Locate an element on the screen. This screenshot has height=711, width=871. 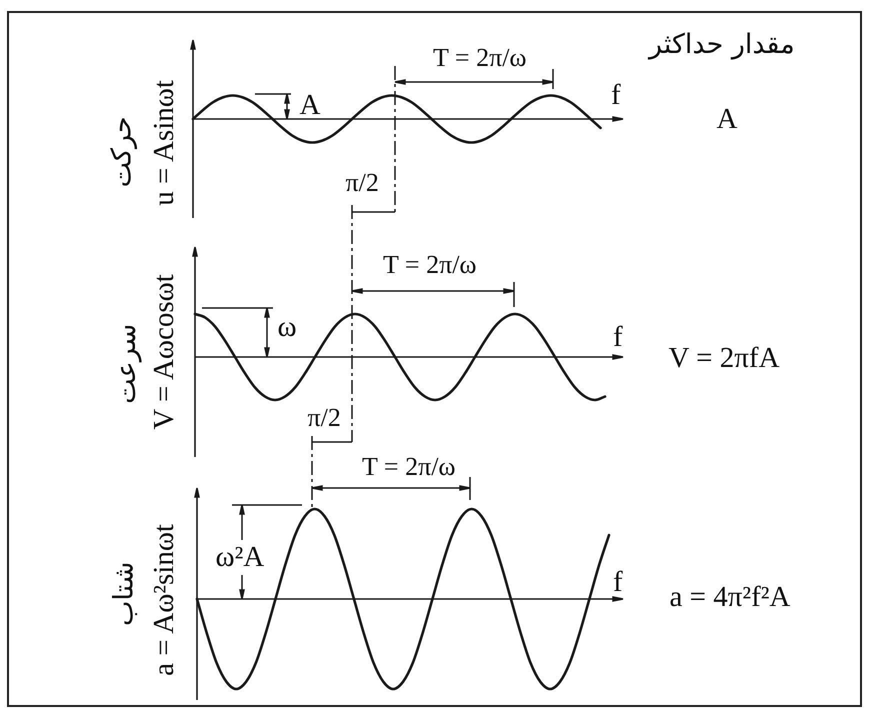
text: V = 2πfA is located at coordinates (724, 358).